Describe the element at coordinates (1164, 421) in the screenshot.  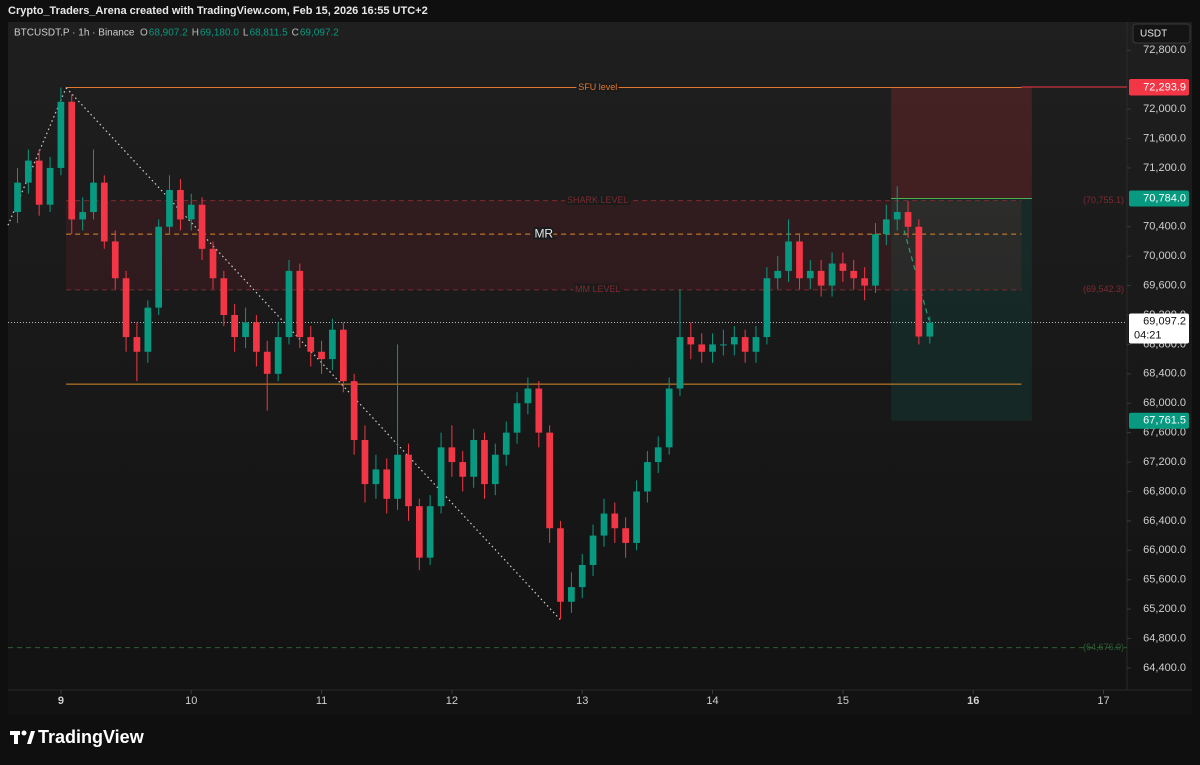
I see `price-badge-label: 67,761.5` at that location.